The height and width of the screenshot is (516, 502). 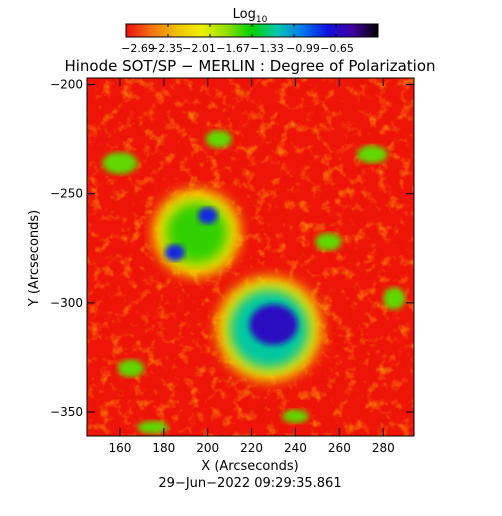 What do you see at coordinates (163, 448) in the screenshot?
I see `x-tick-label: 180` at bounding box center [163, 448].